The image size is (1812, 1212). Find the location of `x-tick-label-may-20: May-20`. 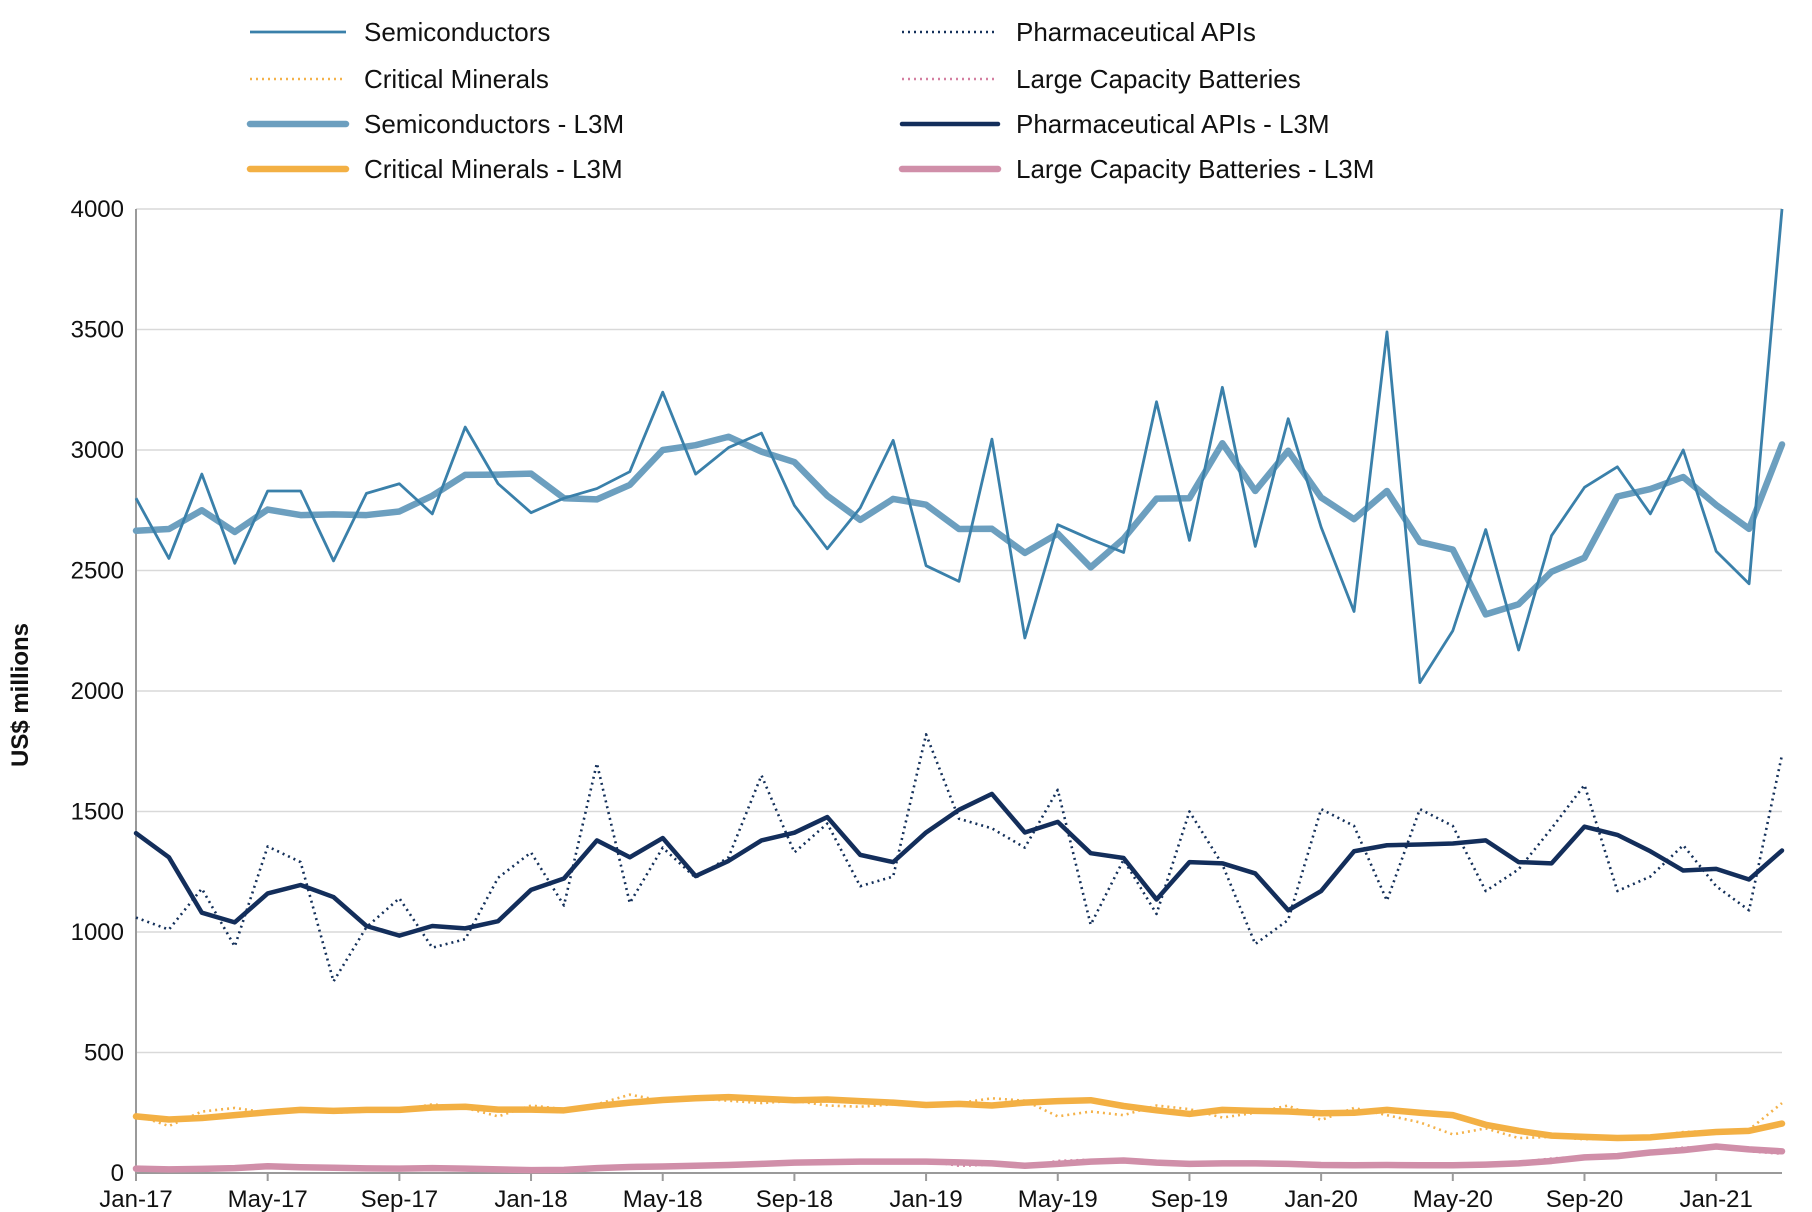

x-tick-label-may-20: May-20 is located at coordinates (1453, 1199).